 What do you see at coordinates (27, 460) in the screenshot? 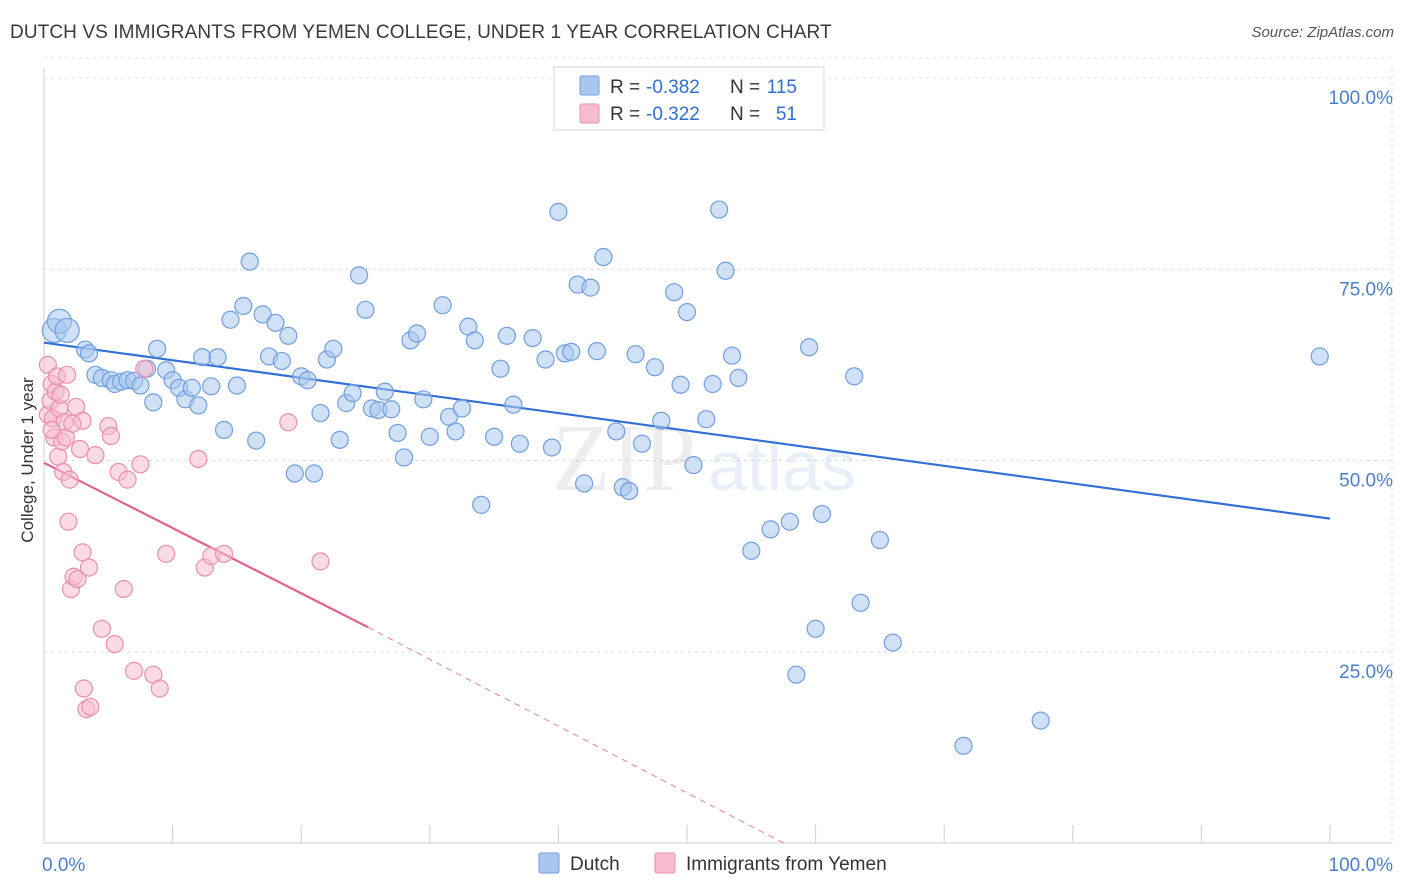
I see `y-axis-label: College, Under 1 year` at bounding box center [27, 460].